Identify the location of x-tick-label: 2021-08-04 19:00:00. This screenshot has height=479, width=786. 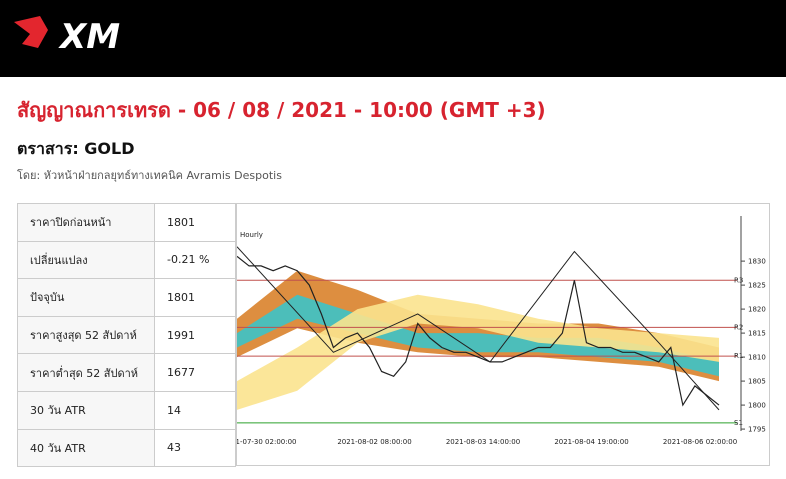
(591, 442).